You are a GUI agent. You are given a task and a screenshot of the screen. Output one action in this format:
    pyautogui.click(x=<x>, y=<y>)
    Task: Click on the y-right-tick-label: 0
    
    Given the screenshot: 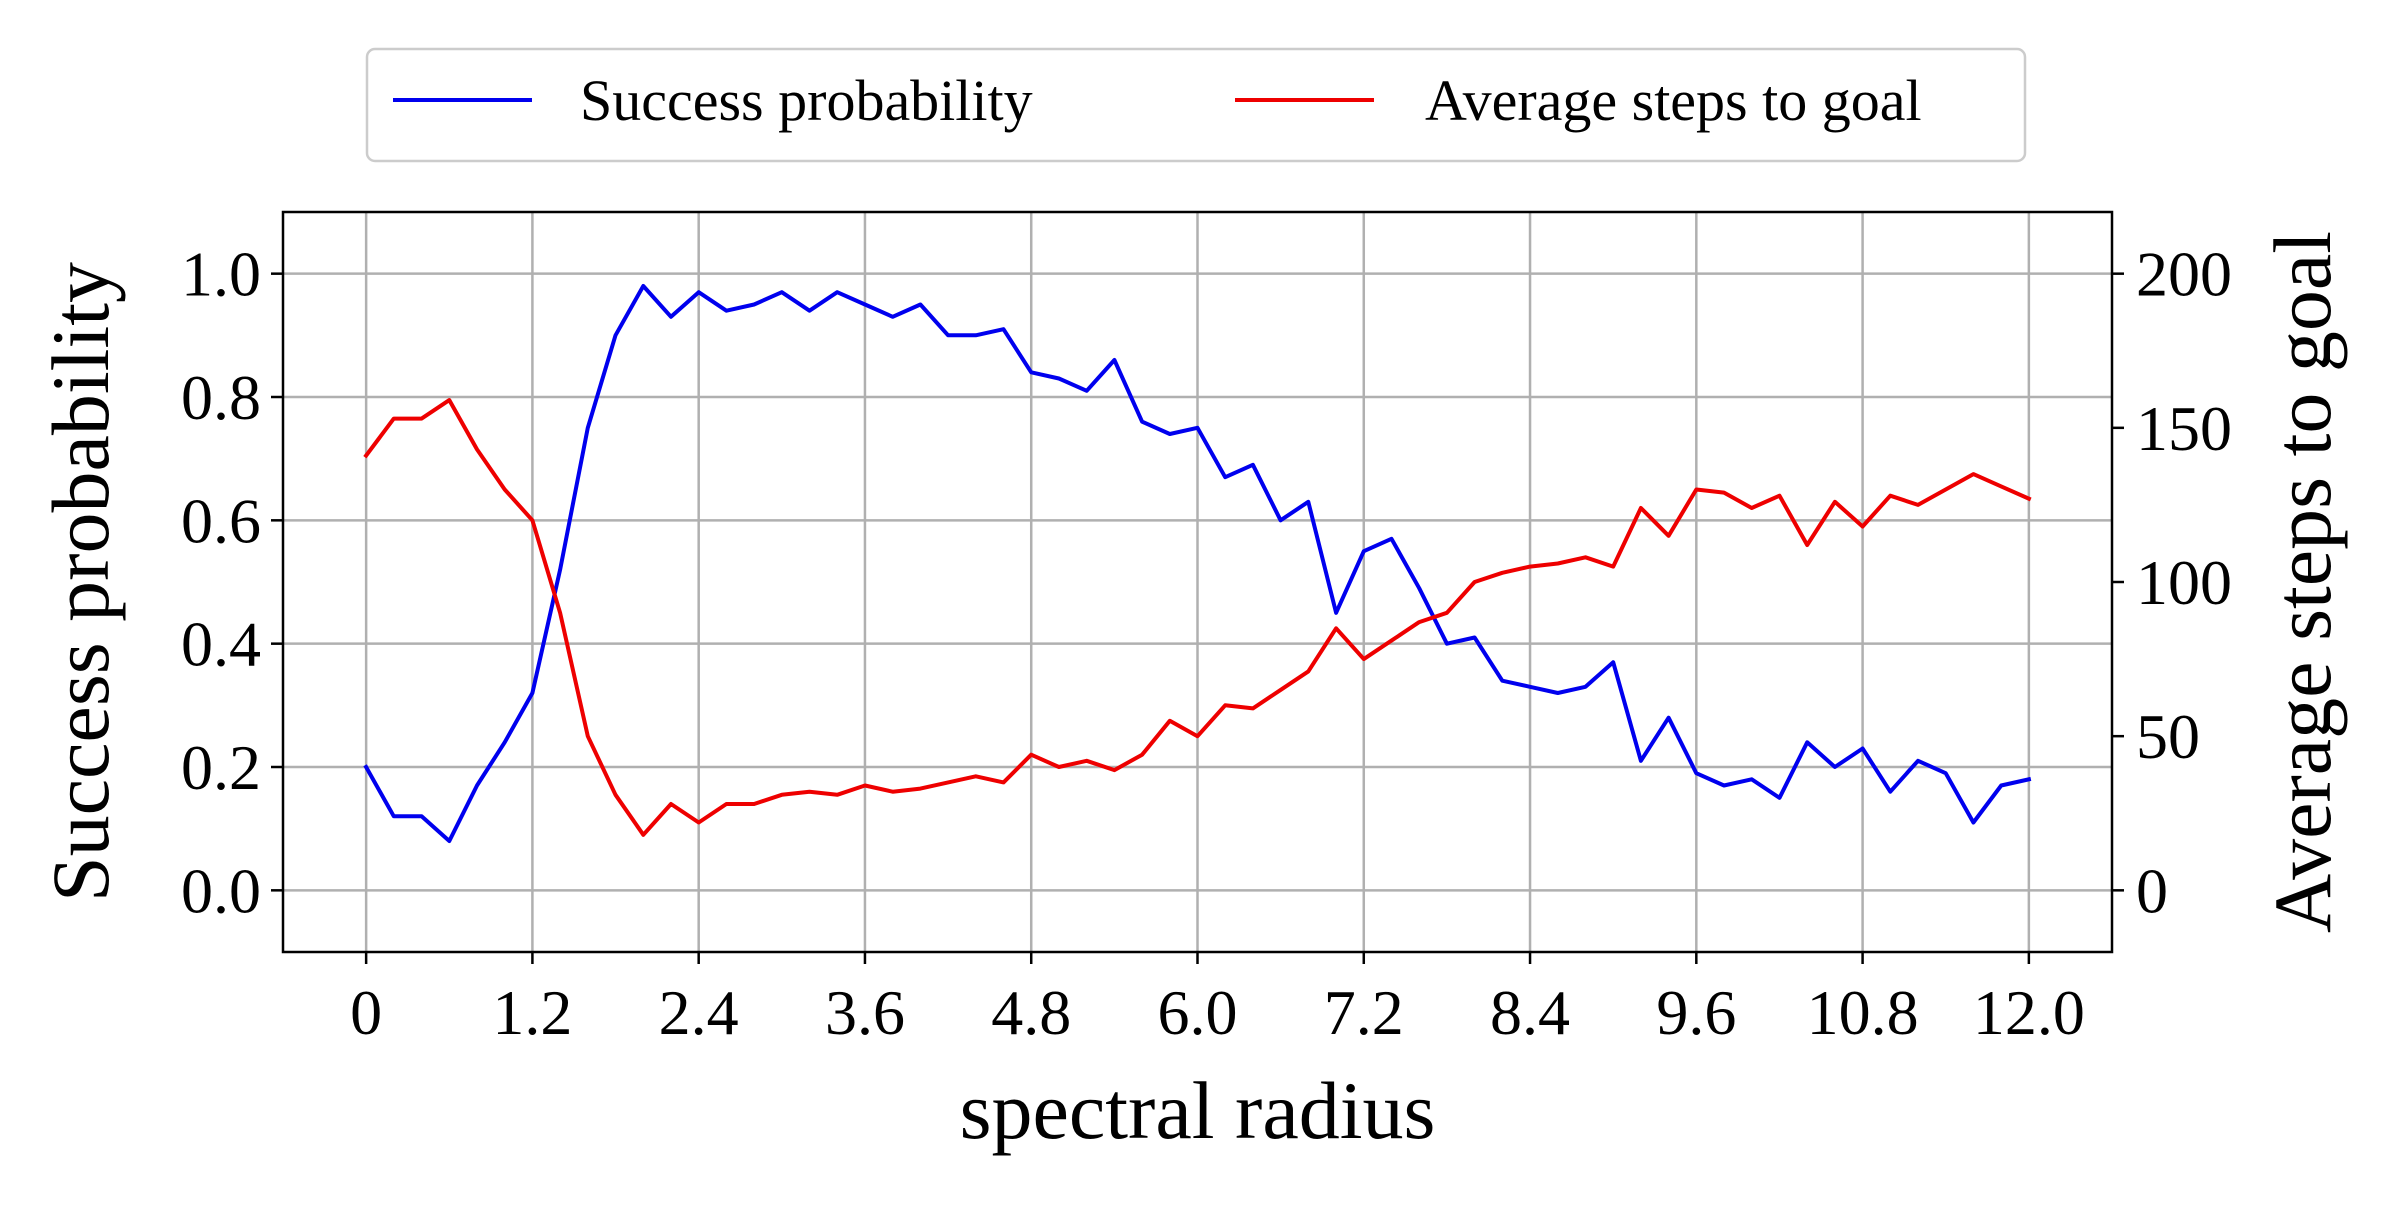 What is the action you would take?
    pyautogui.click(x=2152, y=890)
    